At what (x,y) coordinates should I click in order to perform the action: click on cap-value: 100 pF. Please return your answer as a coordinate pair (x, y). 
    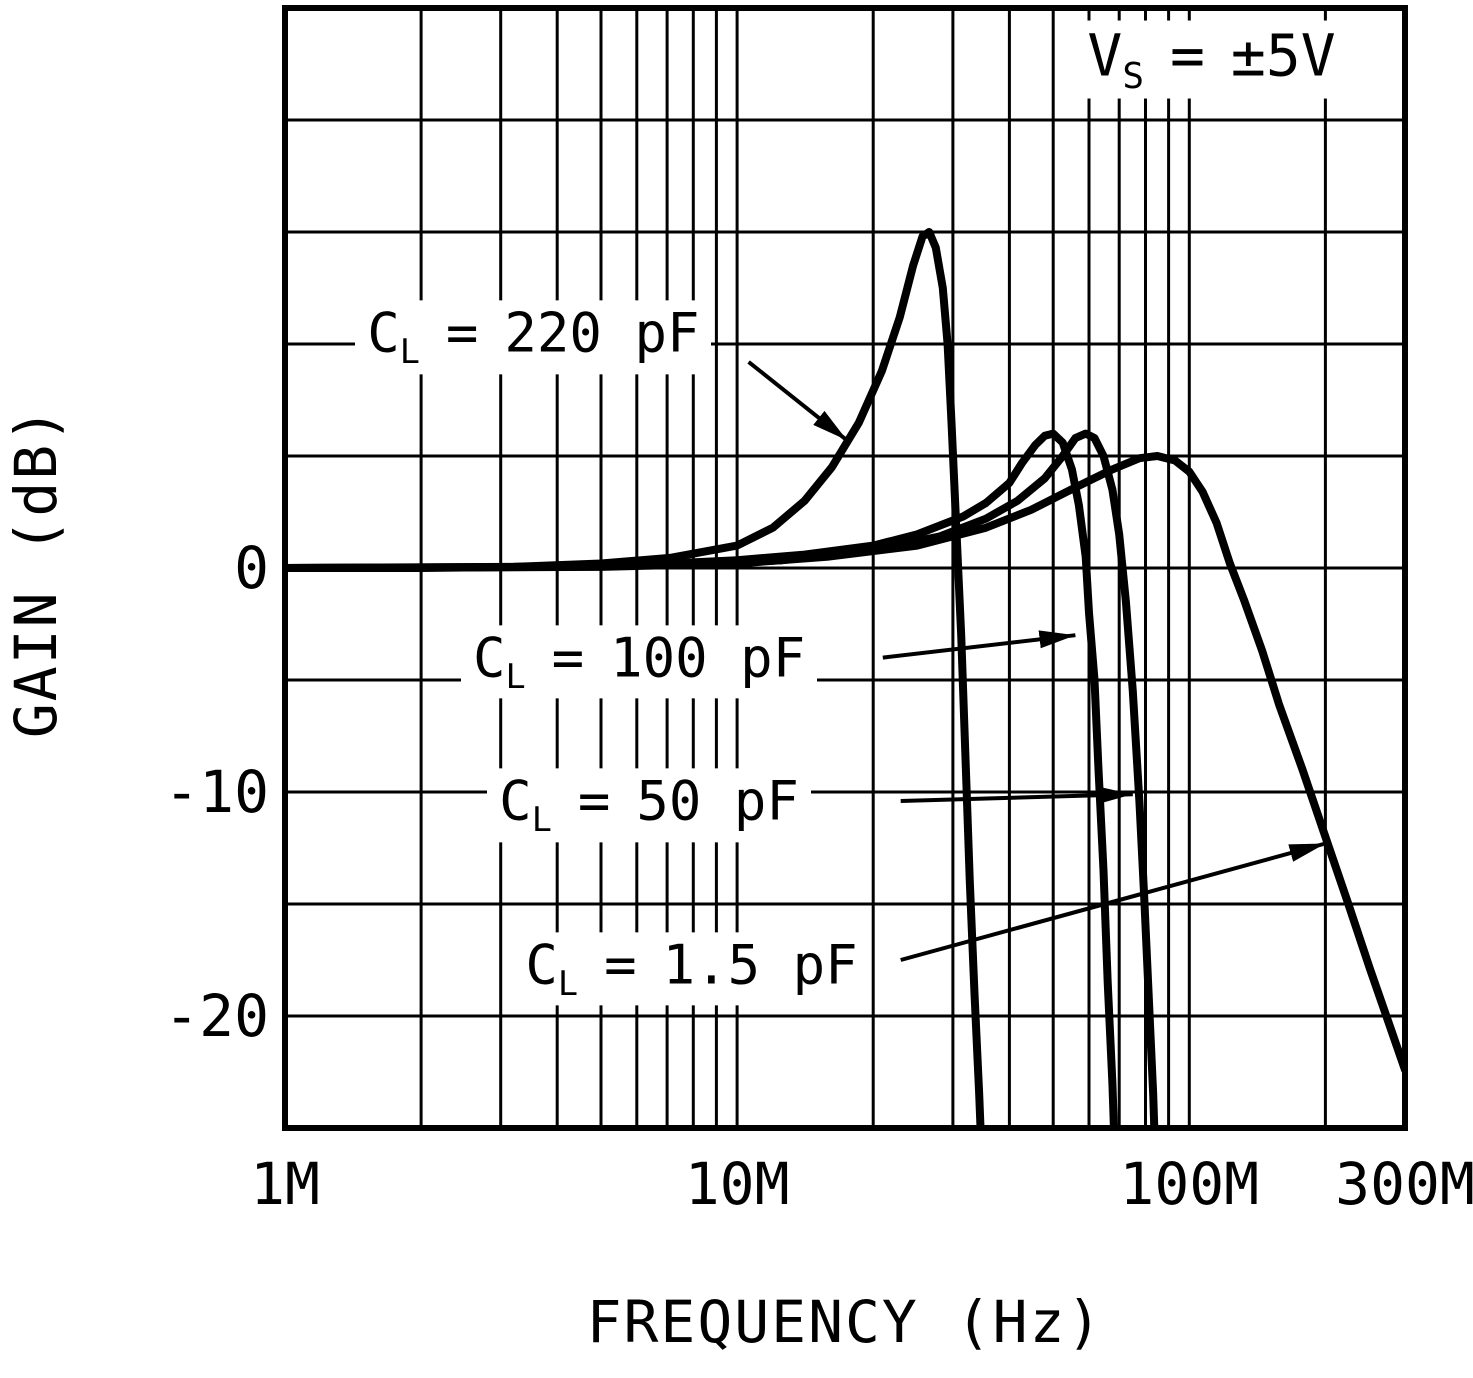
    Looking at the image, I should click on (708, 658).